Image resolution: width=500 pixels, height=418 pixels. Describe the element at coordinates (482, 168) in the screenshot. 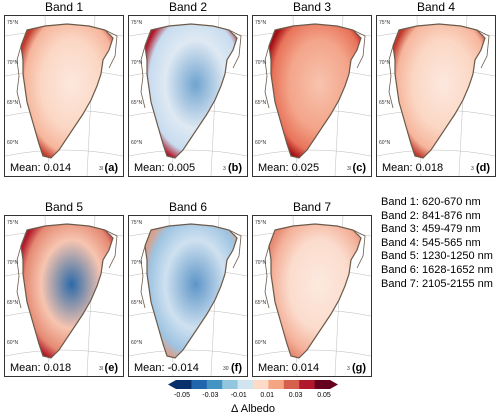

I see `panel-letter: (d)` at that location.